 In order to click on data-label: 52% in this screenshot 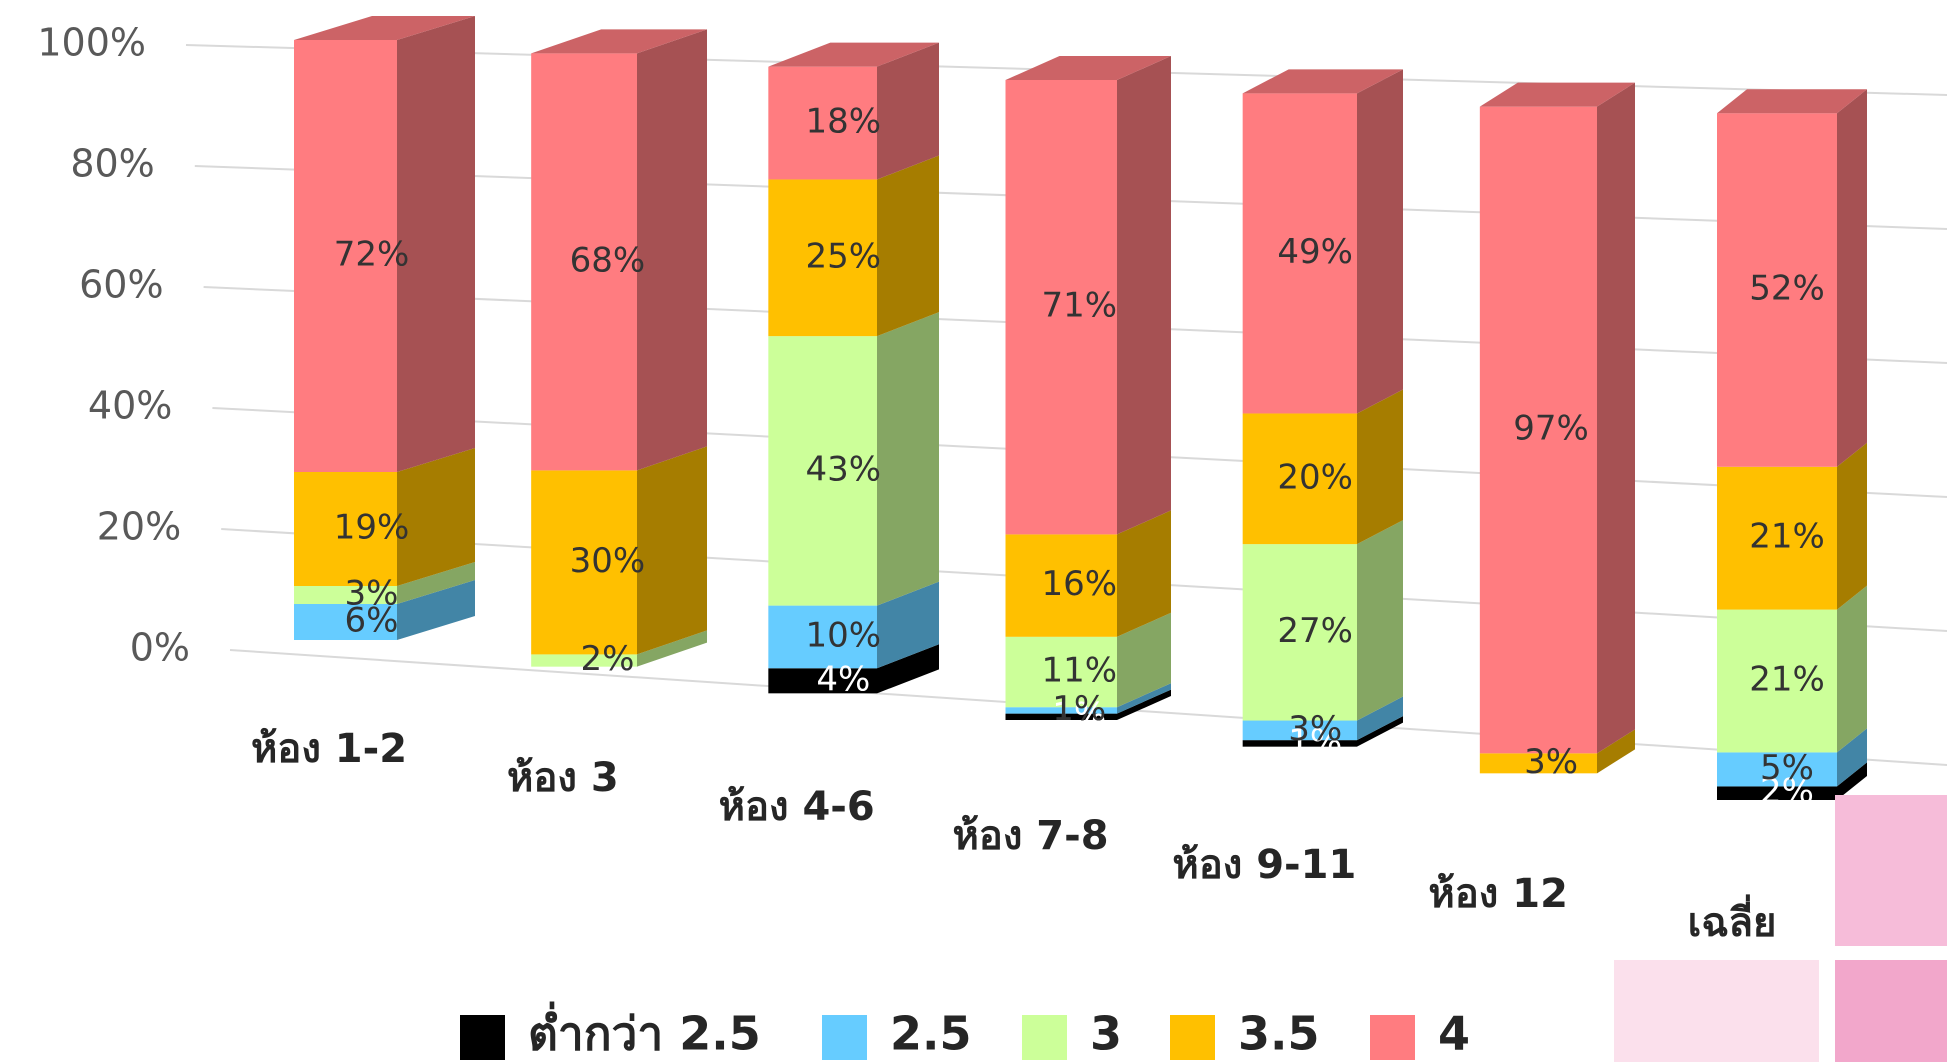, I will do `click(1787, 289)`.